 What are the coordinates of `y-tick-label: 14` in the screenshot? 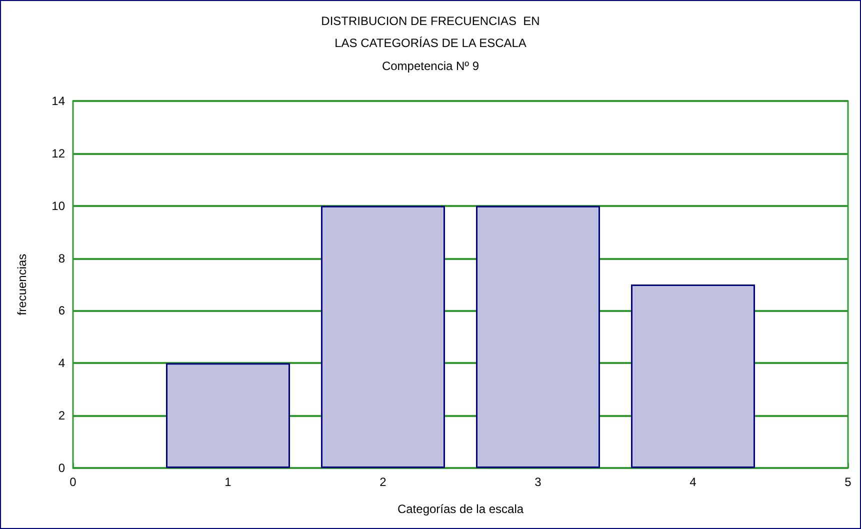 It's located at (59, 101).